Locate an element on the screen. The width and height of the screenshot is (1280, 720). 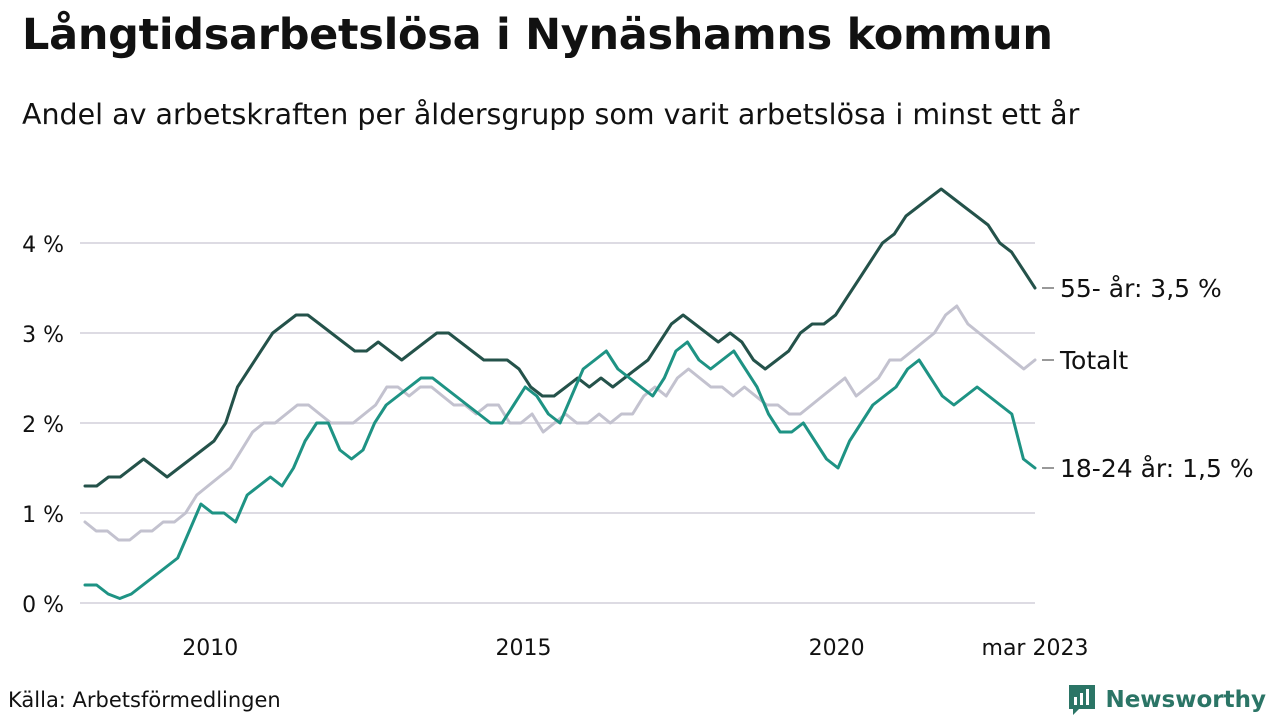
bar-chart-icon is located at coordinates (1082, 700).